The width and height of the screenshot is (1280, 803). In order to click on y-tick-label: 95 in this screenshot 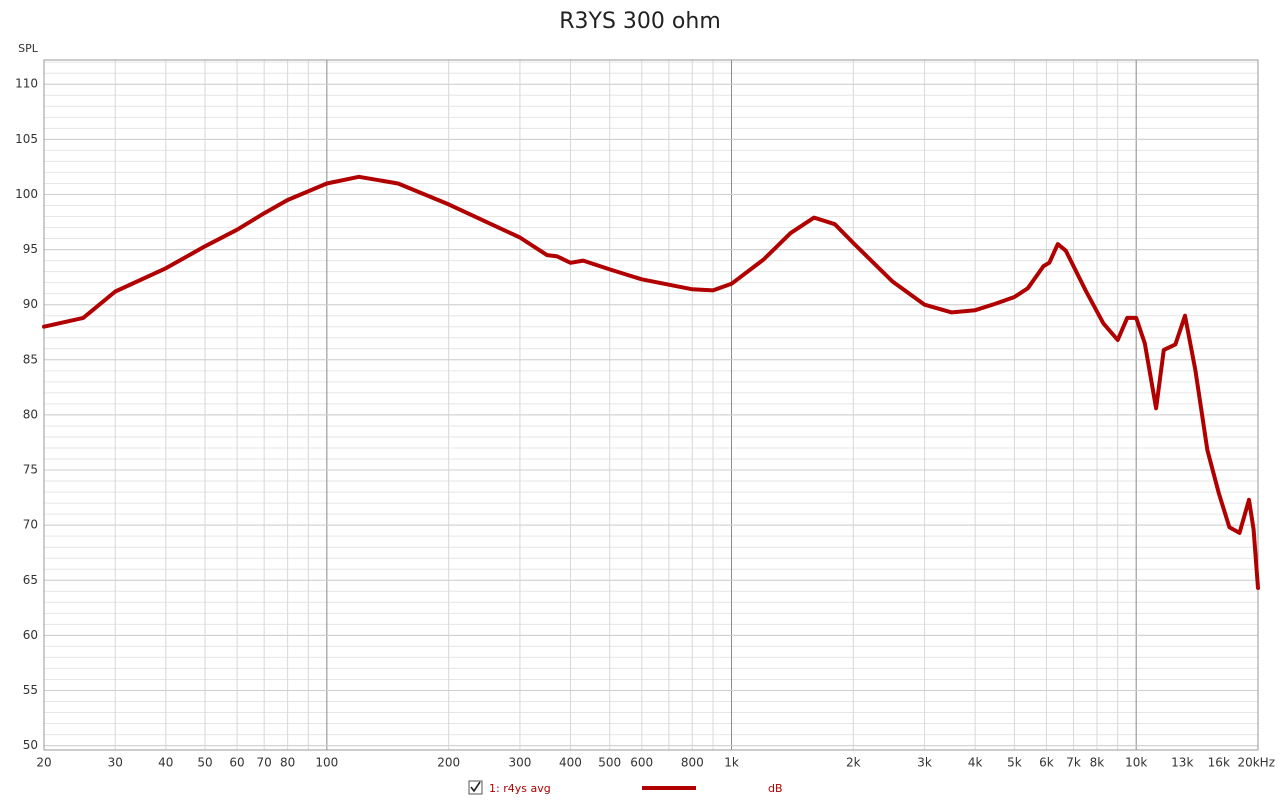, I will do `click(30, 249)`.